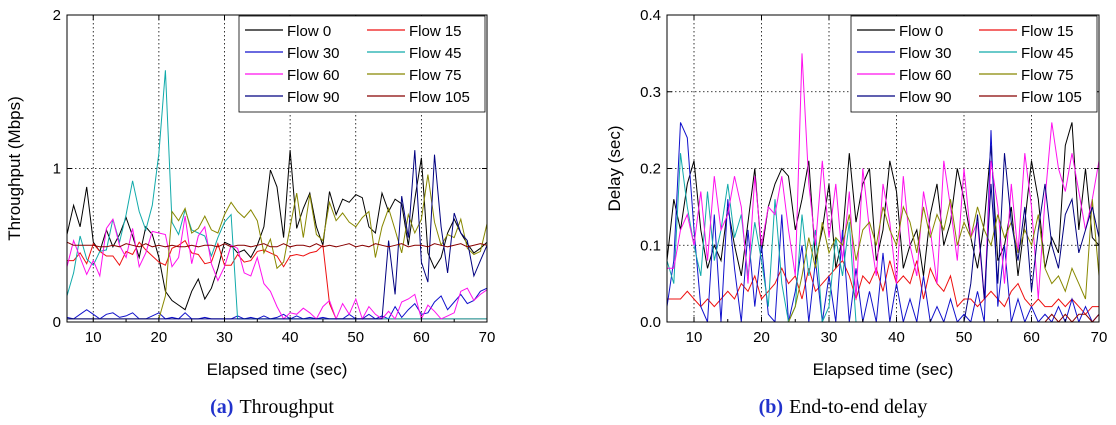 The height and width of the screenshot is (425, 1116). What do you see at coordinates (286, 407) in the screenshot?
I see `caption-a-text: Throughput` at bounding box center [286, 407].